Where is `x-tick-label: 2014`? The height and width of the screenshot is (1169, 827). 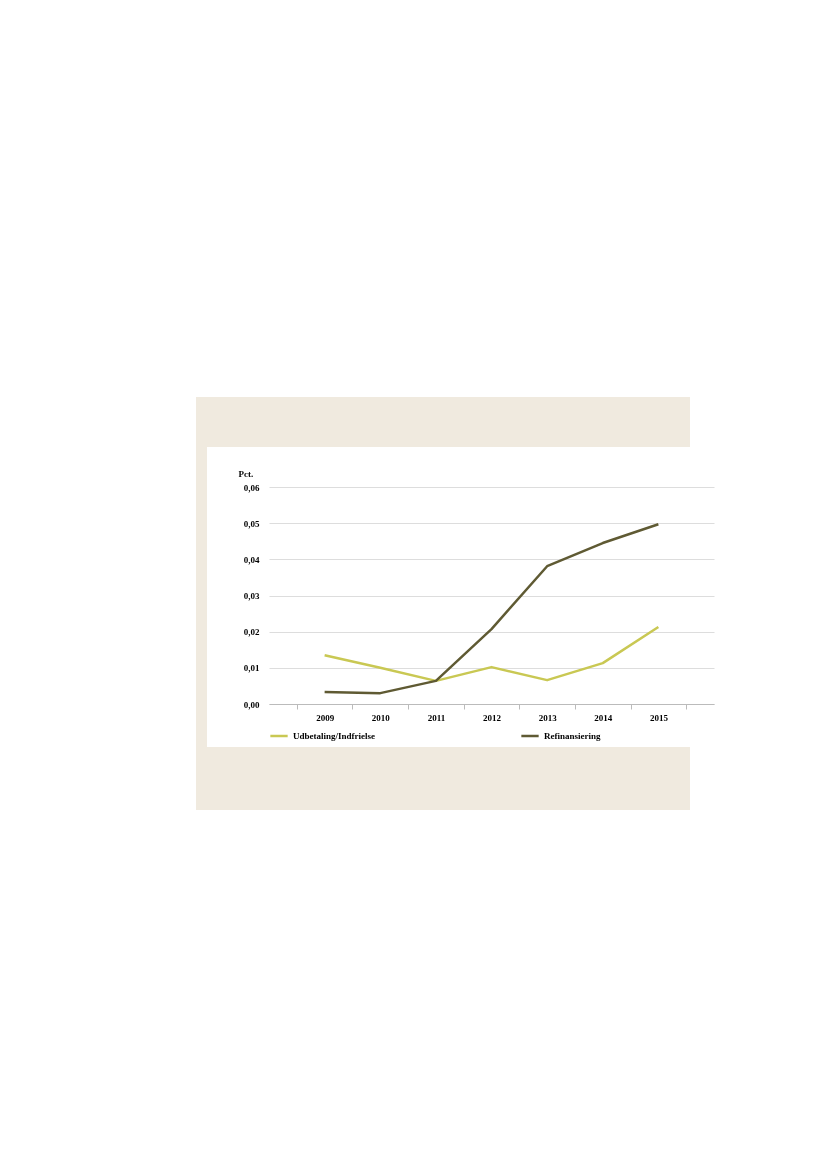
x-tick-label: 2014 is located at coordinates (603, 717).